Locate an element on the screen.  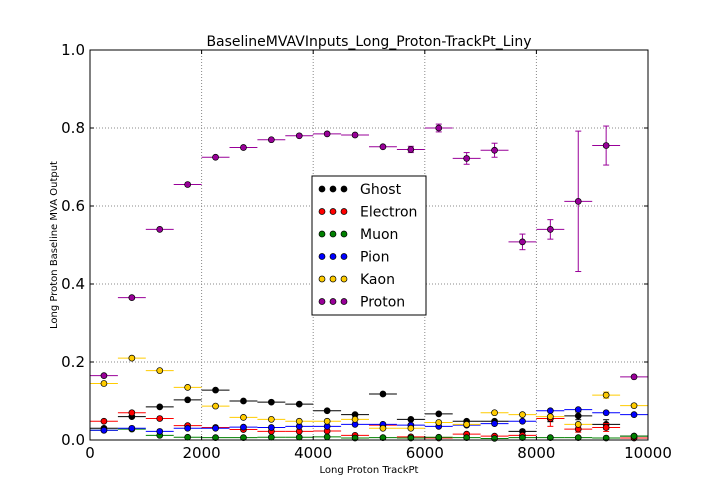
legend-label: Ghost is located at coordinates (381, 190).